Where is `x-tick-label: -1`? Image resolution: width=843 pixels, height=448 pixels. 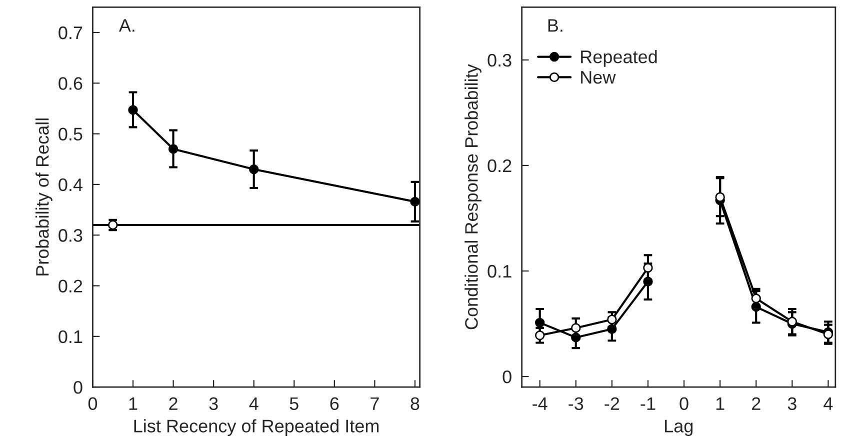 x-tick-label: -1 is located at coordinates (648, 403).